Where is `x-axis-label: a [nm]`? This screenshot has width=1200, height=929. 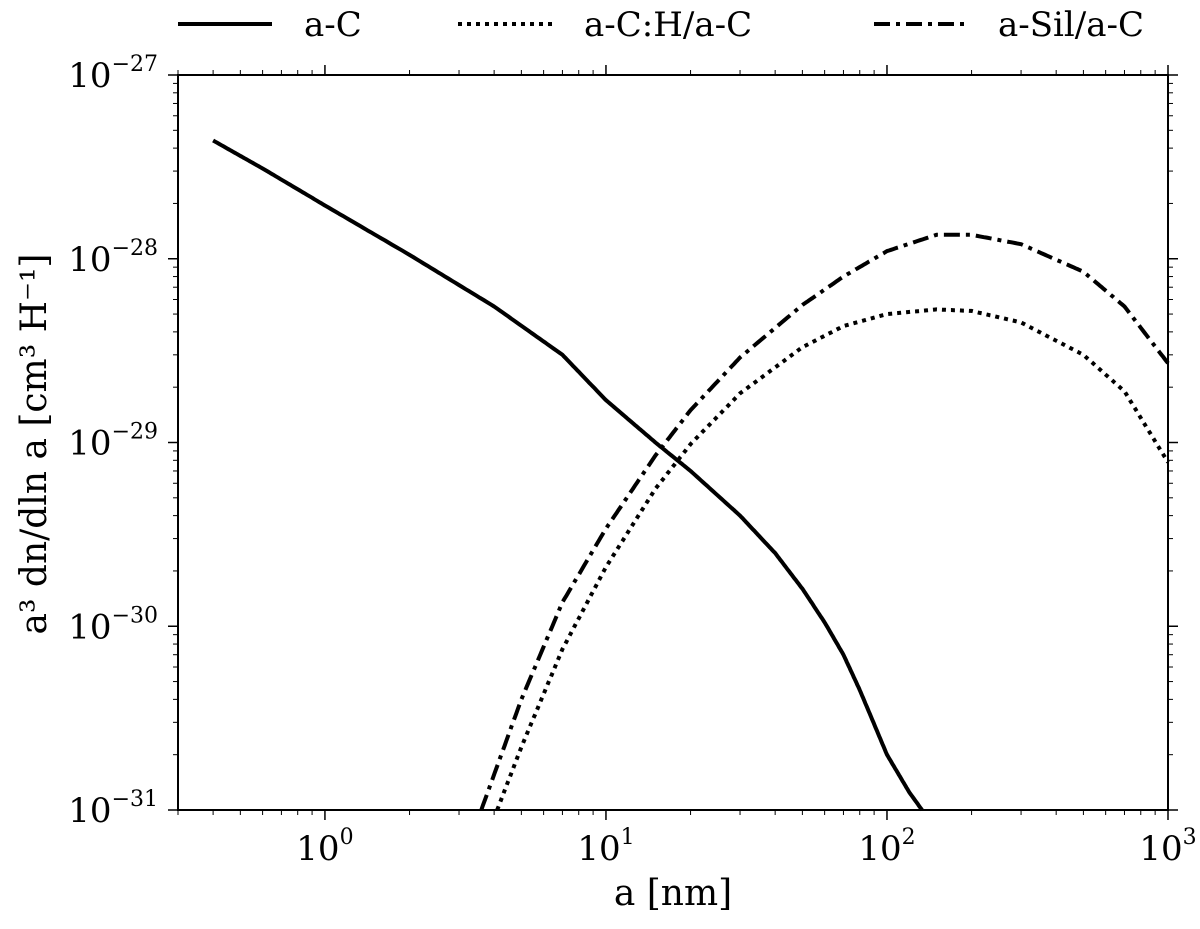 x-axis-label: a [nm] is located at coordinates (673, 893).